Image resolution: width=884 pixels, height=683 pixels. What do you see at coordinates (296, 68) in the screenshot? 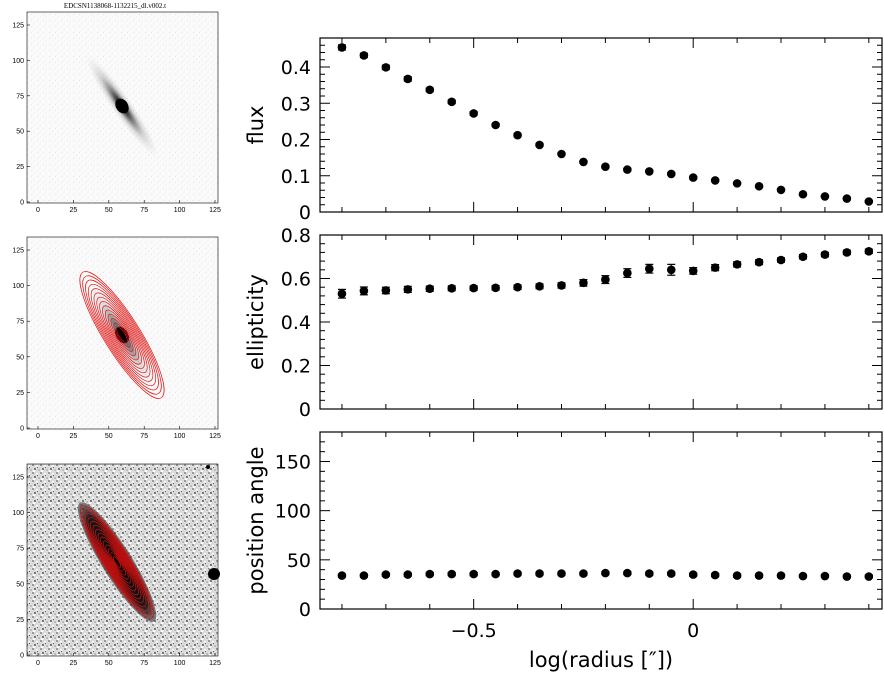
I see `y-tick-label: 0.4` at bounding box center [296, 68].